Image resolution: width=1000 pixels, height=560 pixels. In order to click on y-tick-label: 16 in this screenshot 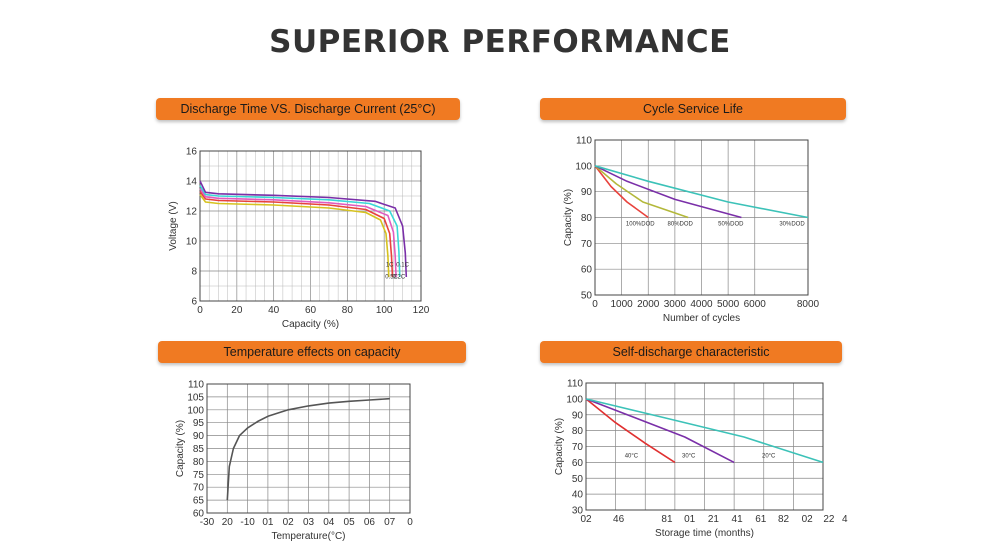, I will do `click(192, 152)`.